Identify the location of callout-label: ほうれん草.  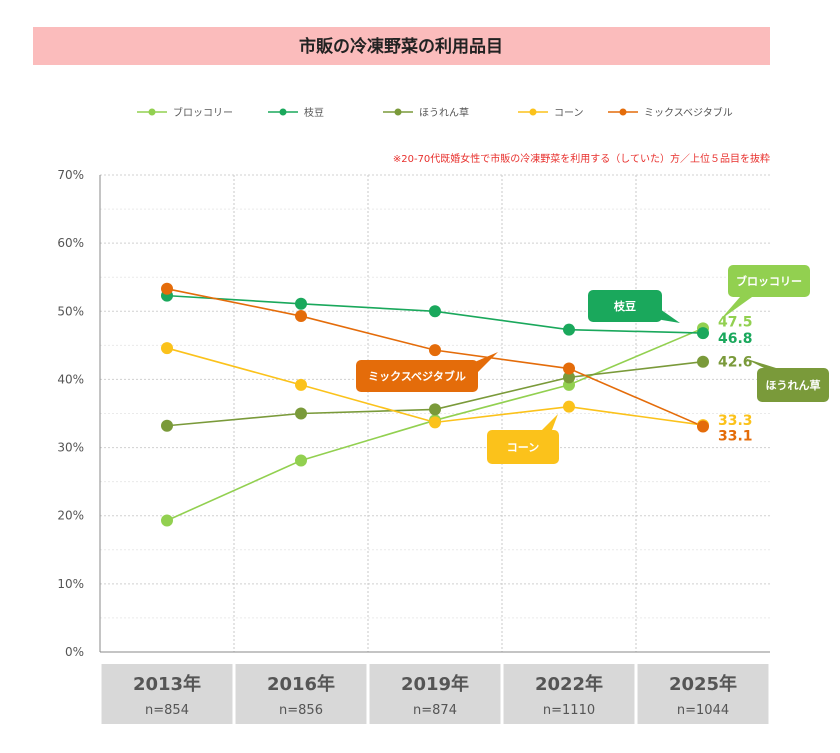
(793, 385).